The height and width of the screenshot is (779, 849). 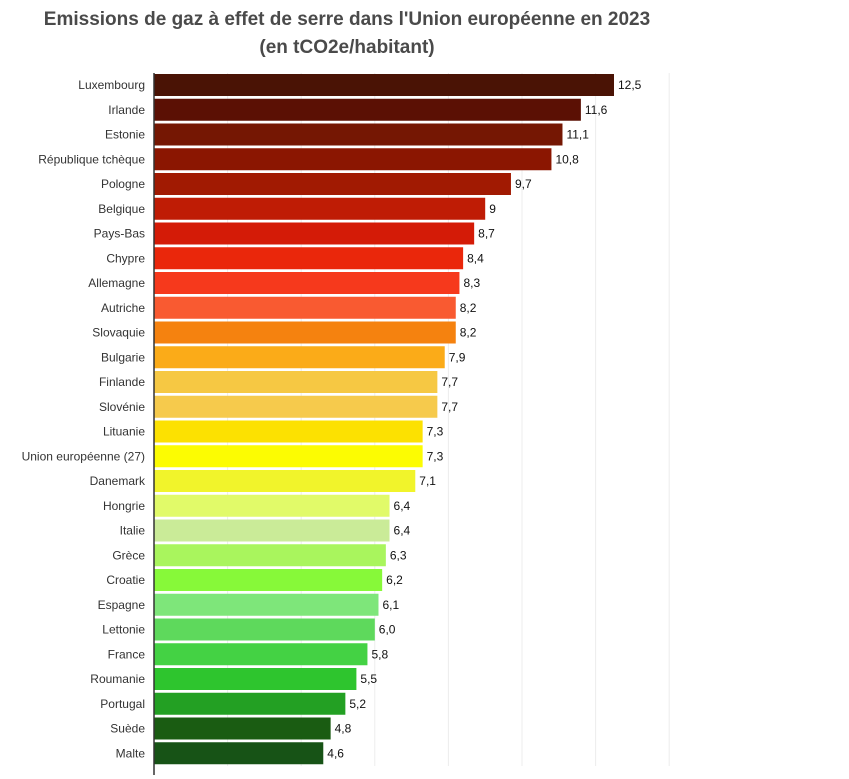 I want to click on category-label: Suède, so click(x=127, y=729).